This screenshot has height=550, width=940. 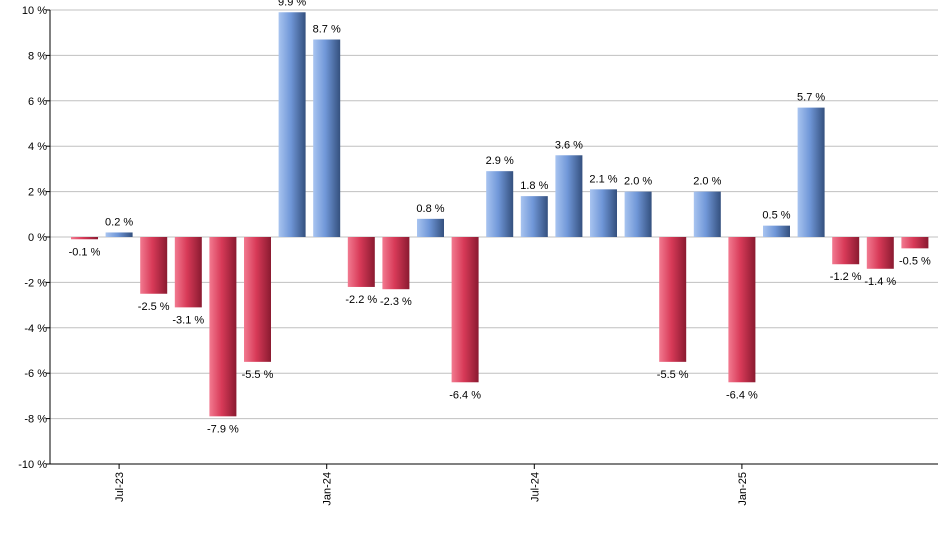 What do you see at coordinates (35, 374) in the screenshot?
I see `y-tick-label: -6 %` at bounding box center [35, 374].